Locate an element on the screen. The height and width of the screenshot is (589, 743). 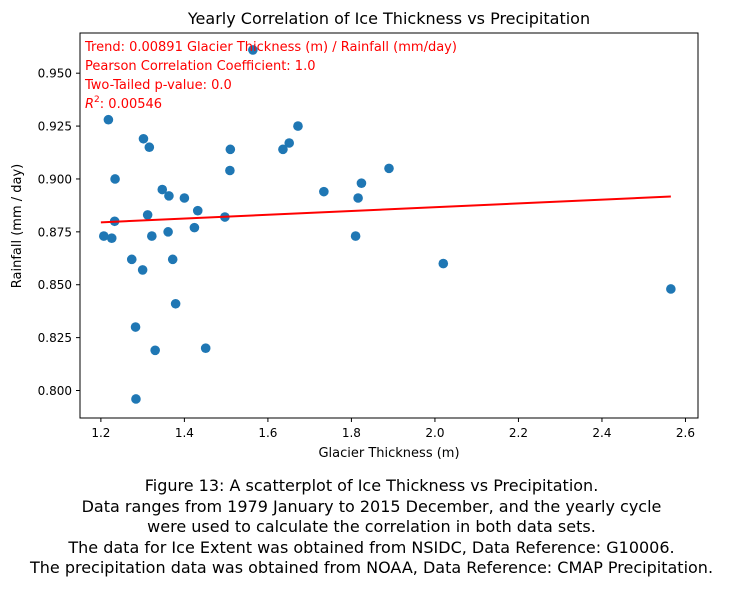
y-tick-label: 0.850 is located at coordinates (55, 285).